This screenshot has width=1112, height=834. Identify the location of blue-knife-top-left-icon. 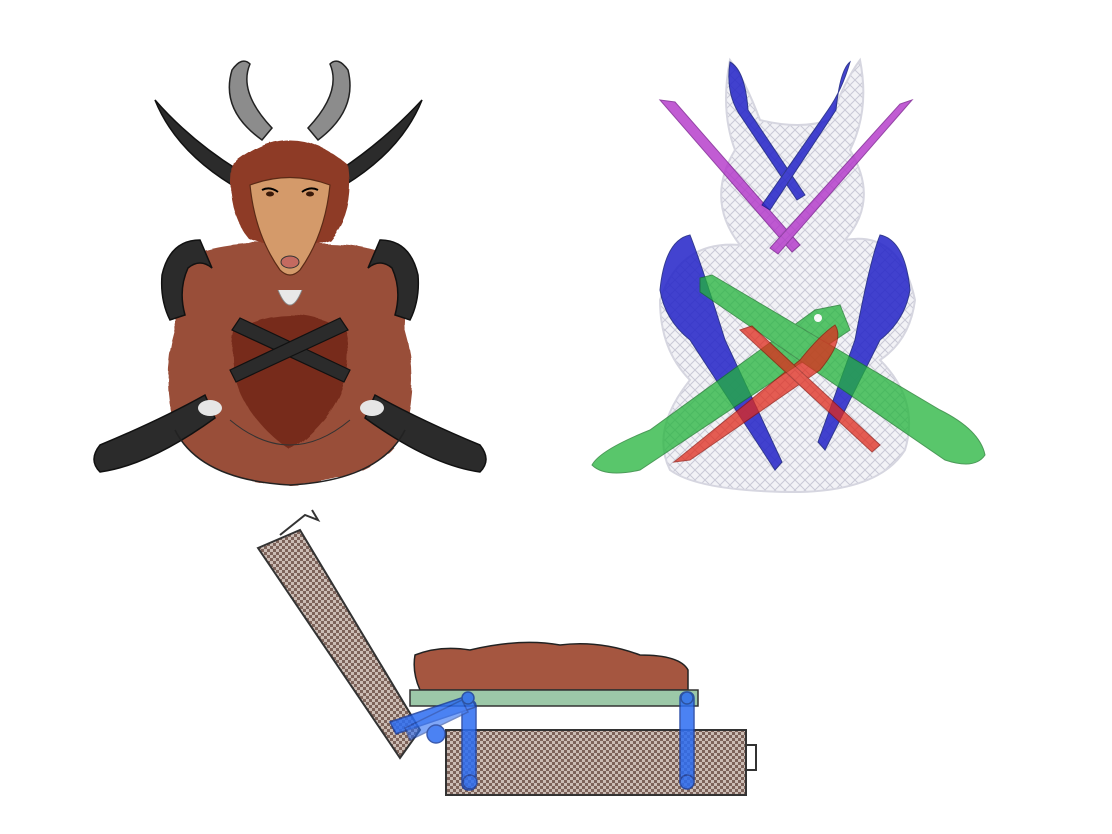
(767, 131).